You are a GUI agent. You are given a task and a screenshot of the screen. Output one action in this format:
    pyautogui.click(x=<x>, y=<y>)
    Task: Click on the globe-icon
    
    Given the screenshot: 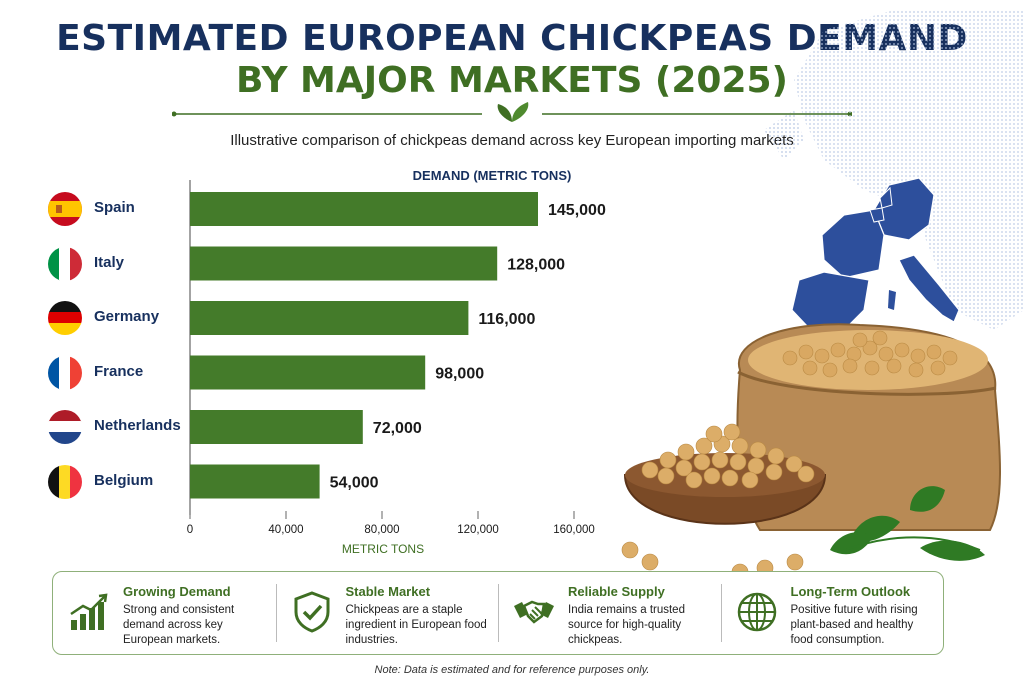 What is the action you would take?
    pyautogui.click(x=756, y=612)
    